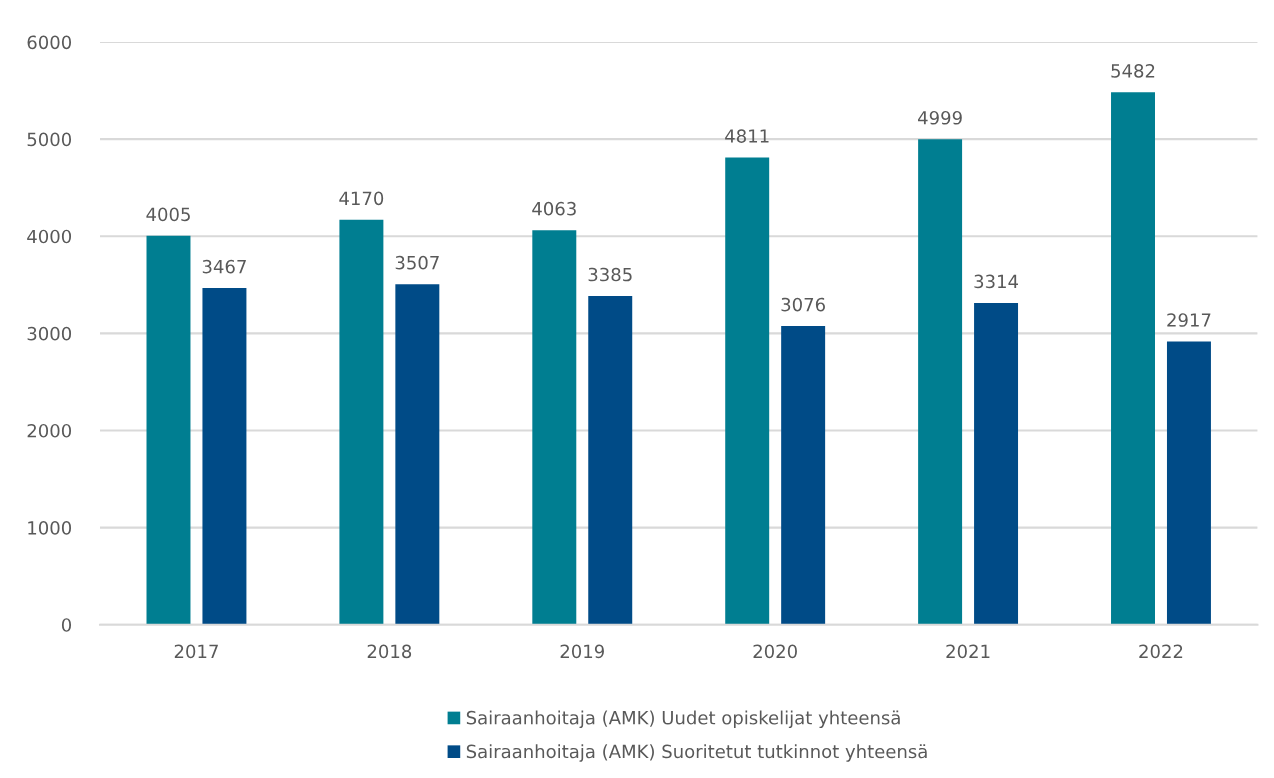 The height and width of the screenshot is (778, 1274). What do you see at coordinates (996, 281) in the screenshot?
I see `data-label: 3314` at bounding box center [996, 281].